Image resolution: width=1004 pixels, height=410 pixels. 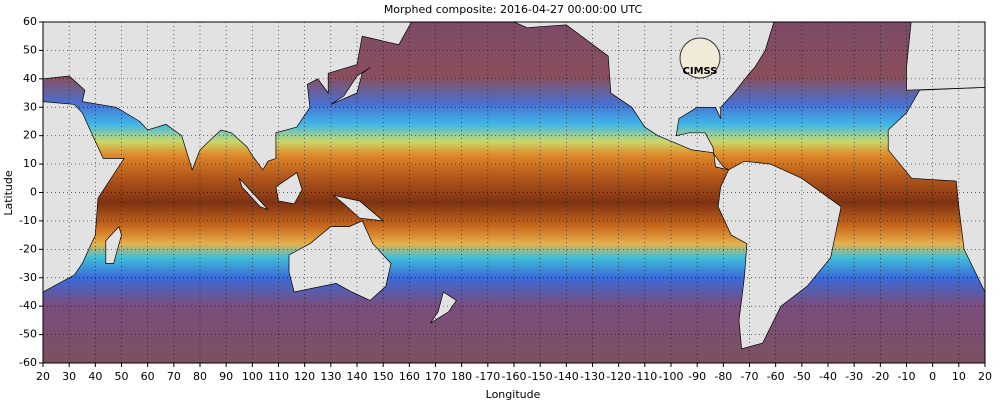 I want to click on x-tick-label: 170, so click(x=435, y=376).